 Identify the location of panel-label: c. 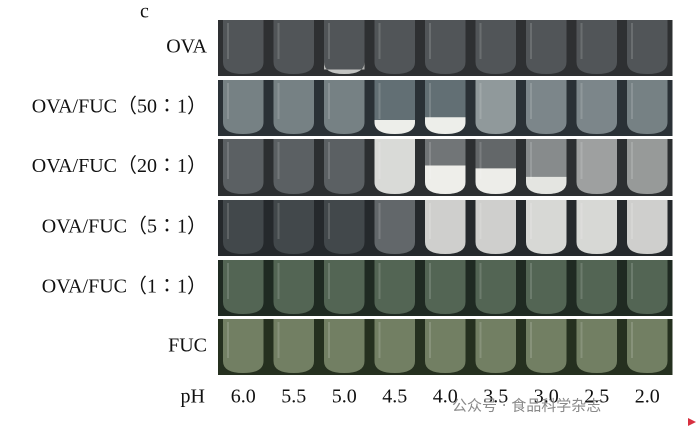
(144, 12).